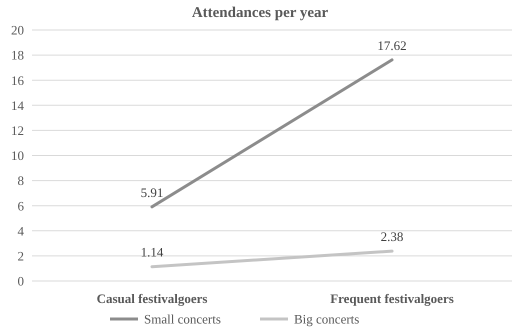  Describe the element at coordinates (392, 45) in the screenshot. I see `data-label: 17.62` at that location.